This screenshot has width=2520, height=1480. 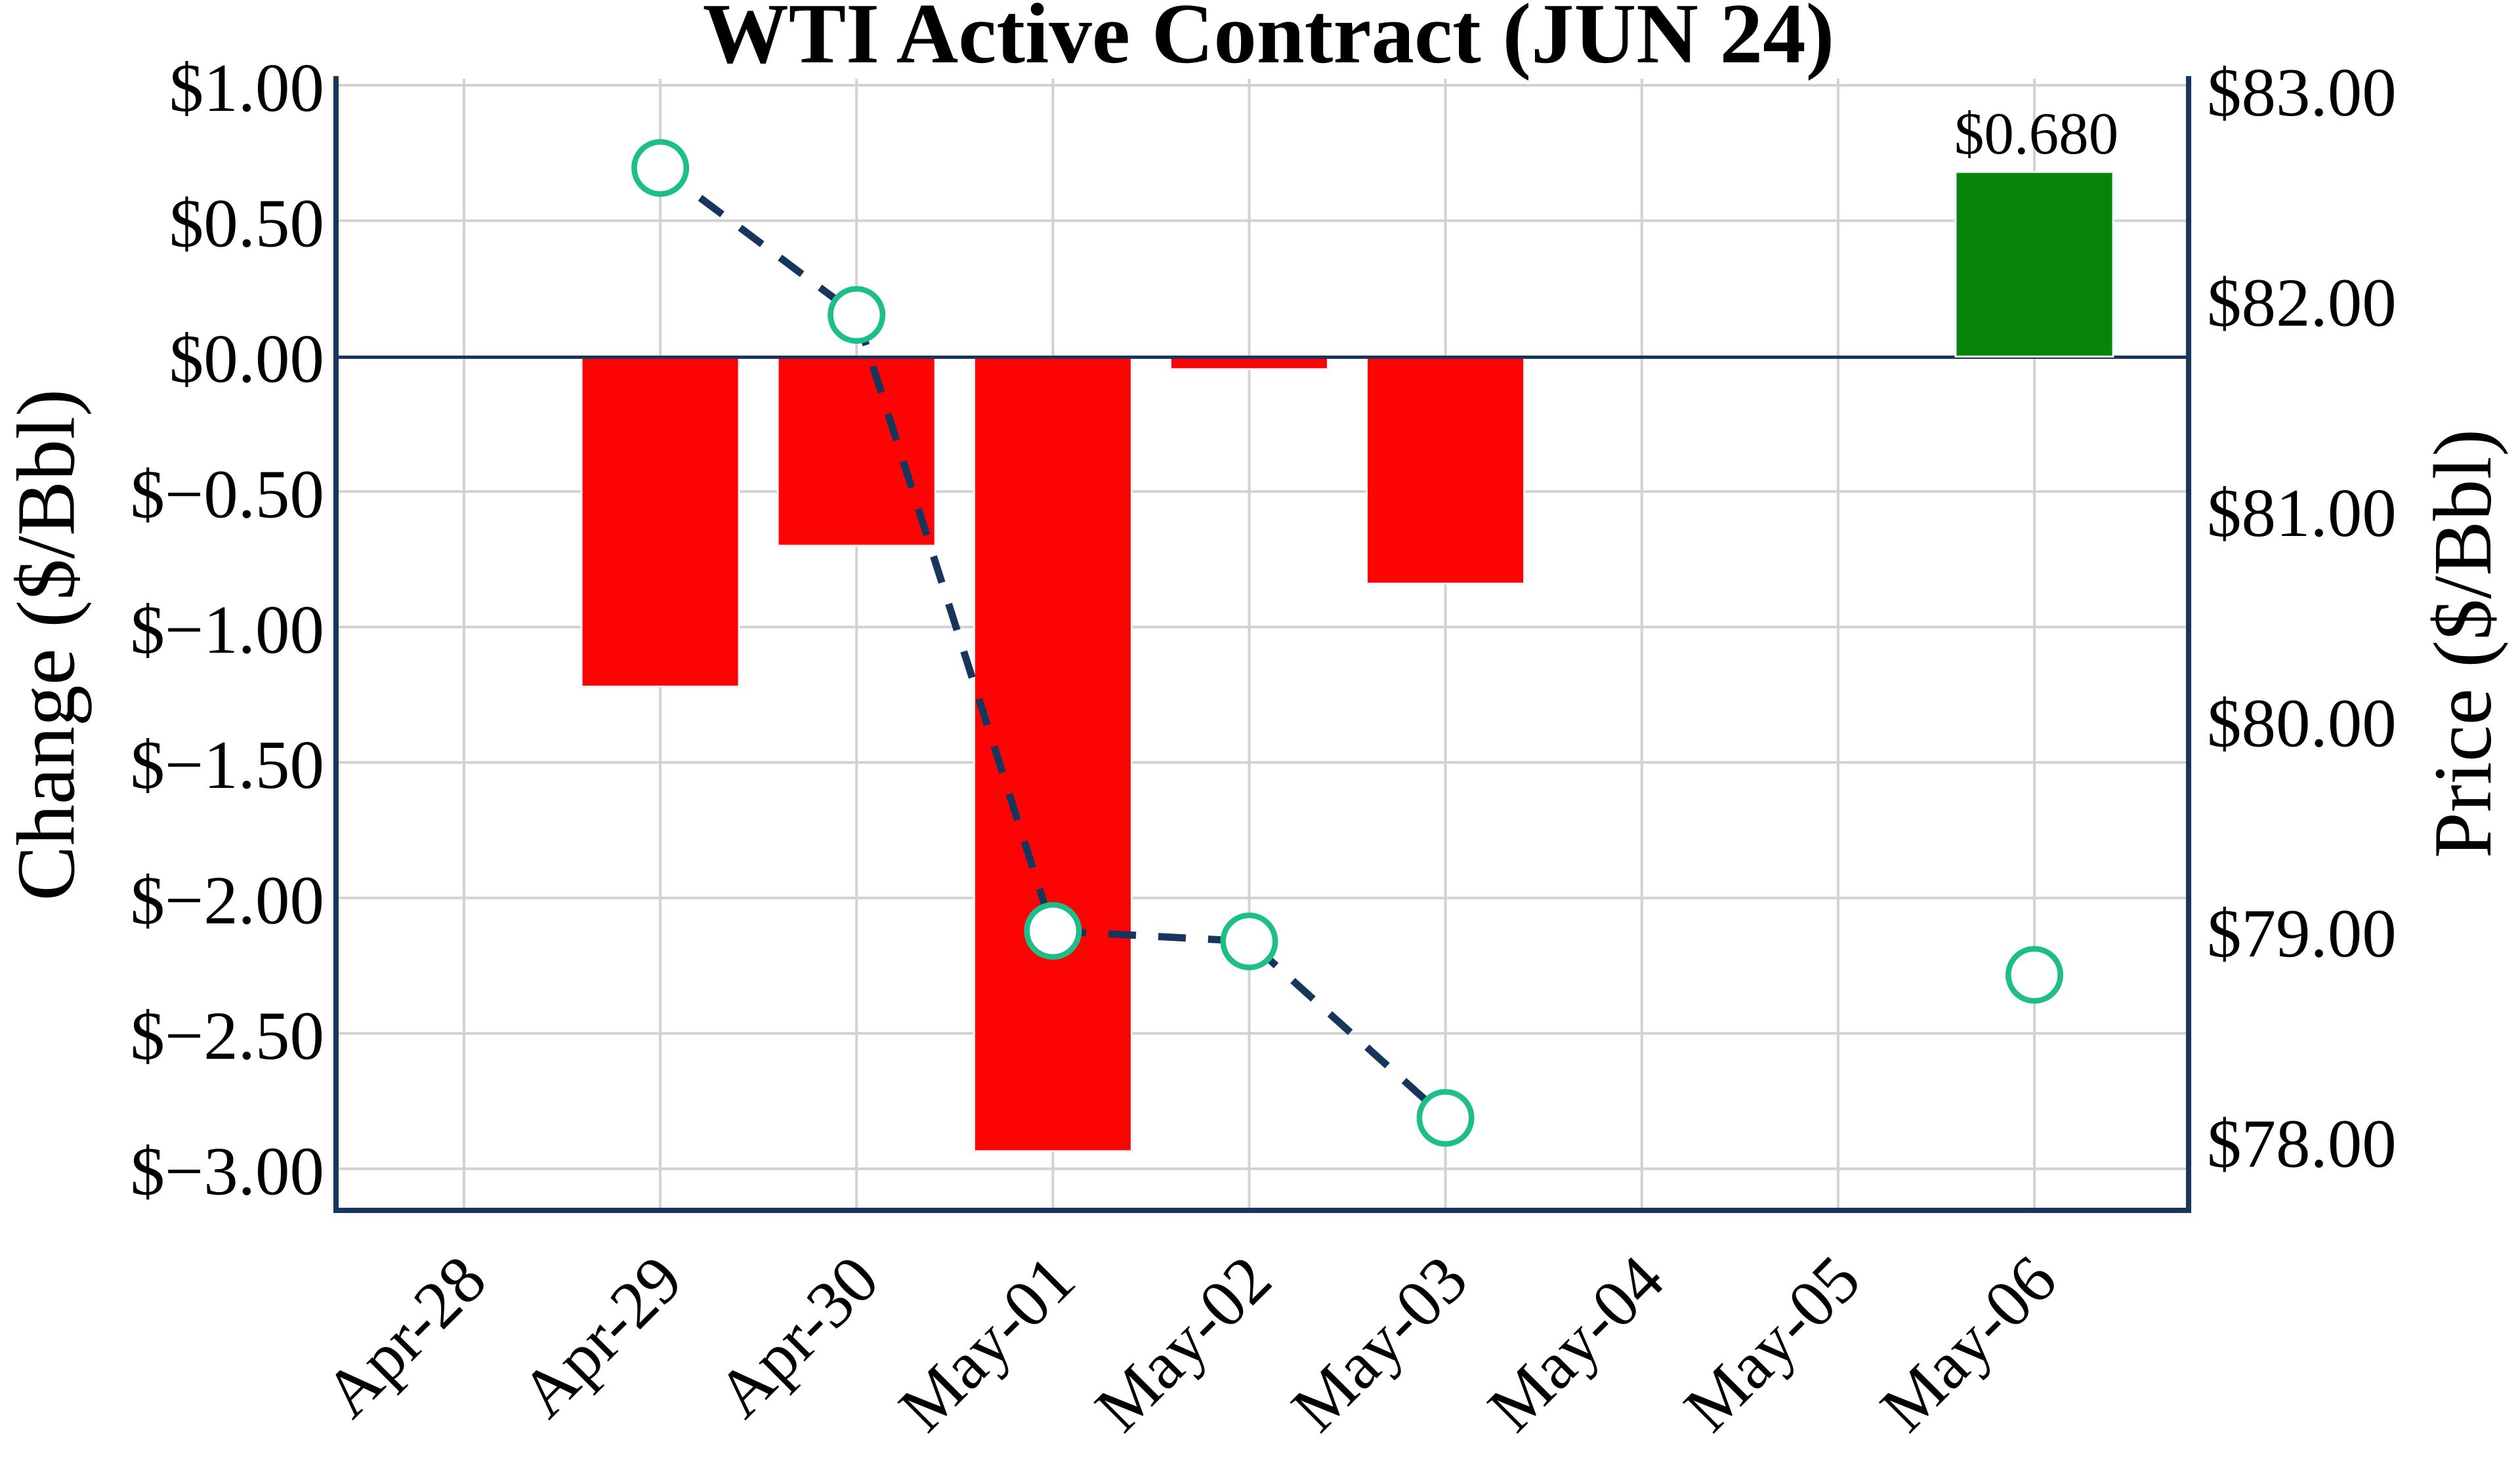 I want to click on svg-text: $0.50, so click(x=246, y=222).